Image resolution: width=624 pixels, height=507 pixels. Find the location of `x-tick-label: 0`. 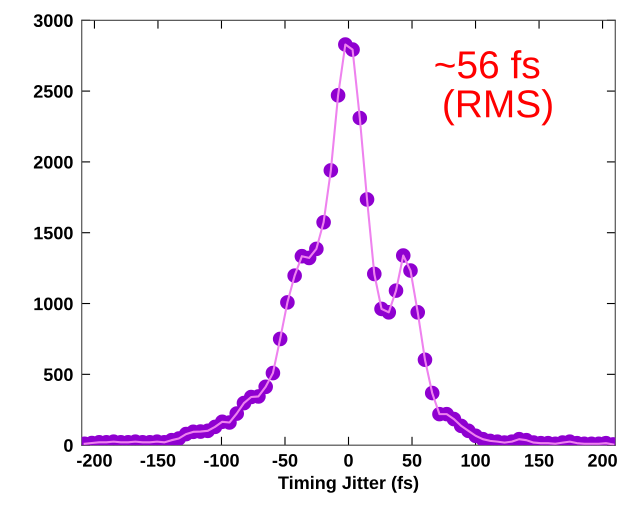

x-tick-label: 0 is located at coordinates (348, 460).